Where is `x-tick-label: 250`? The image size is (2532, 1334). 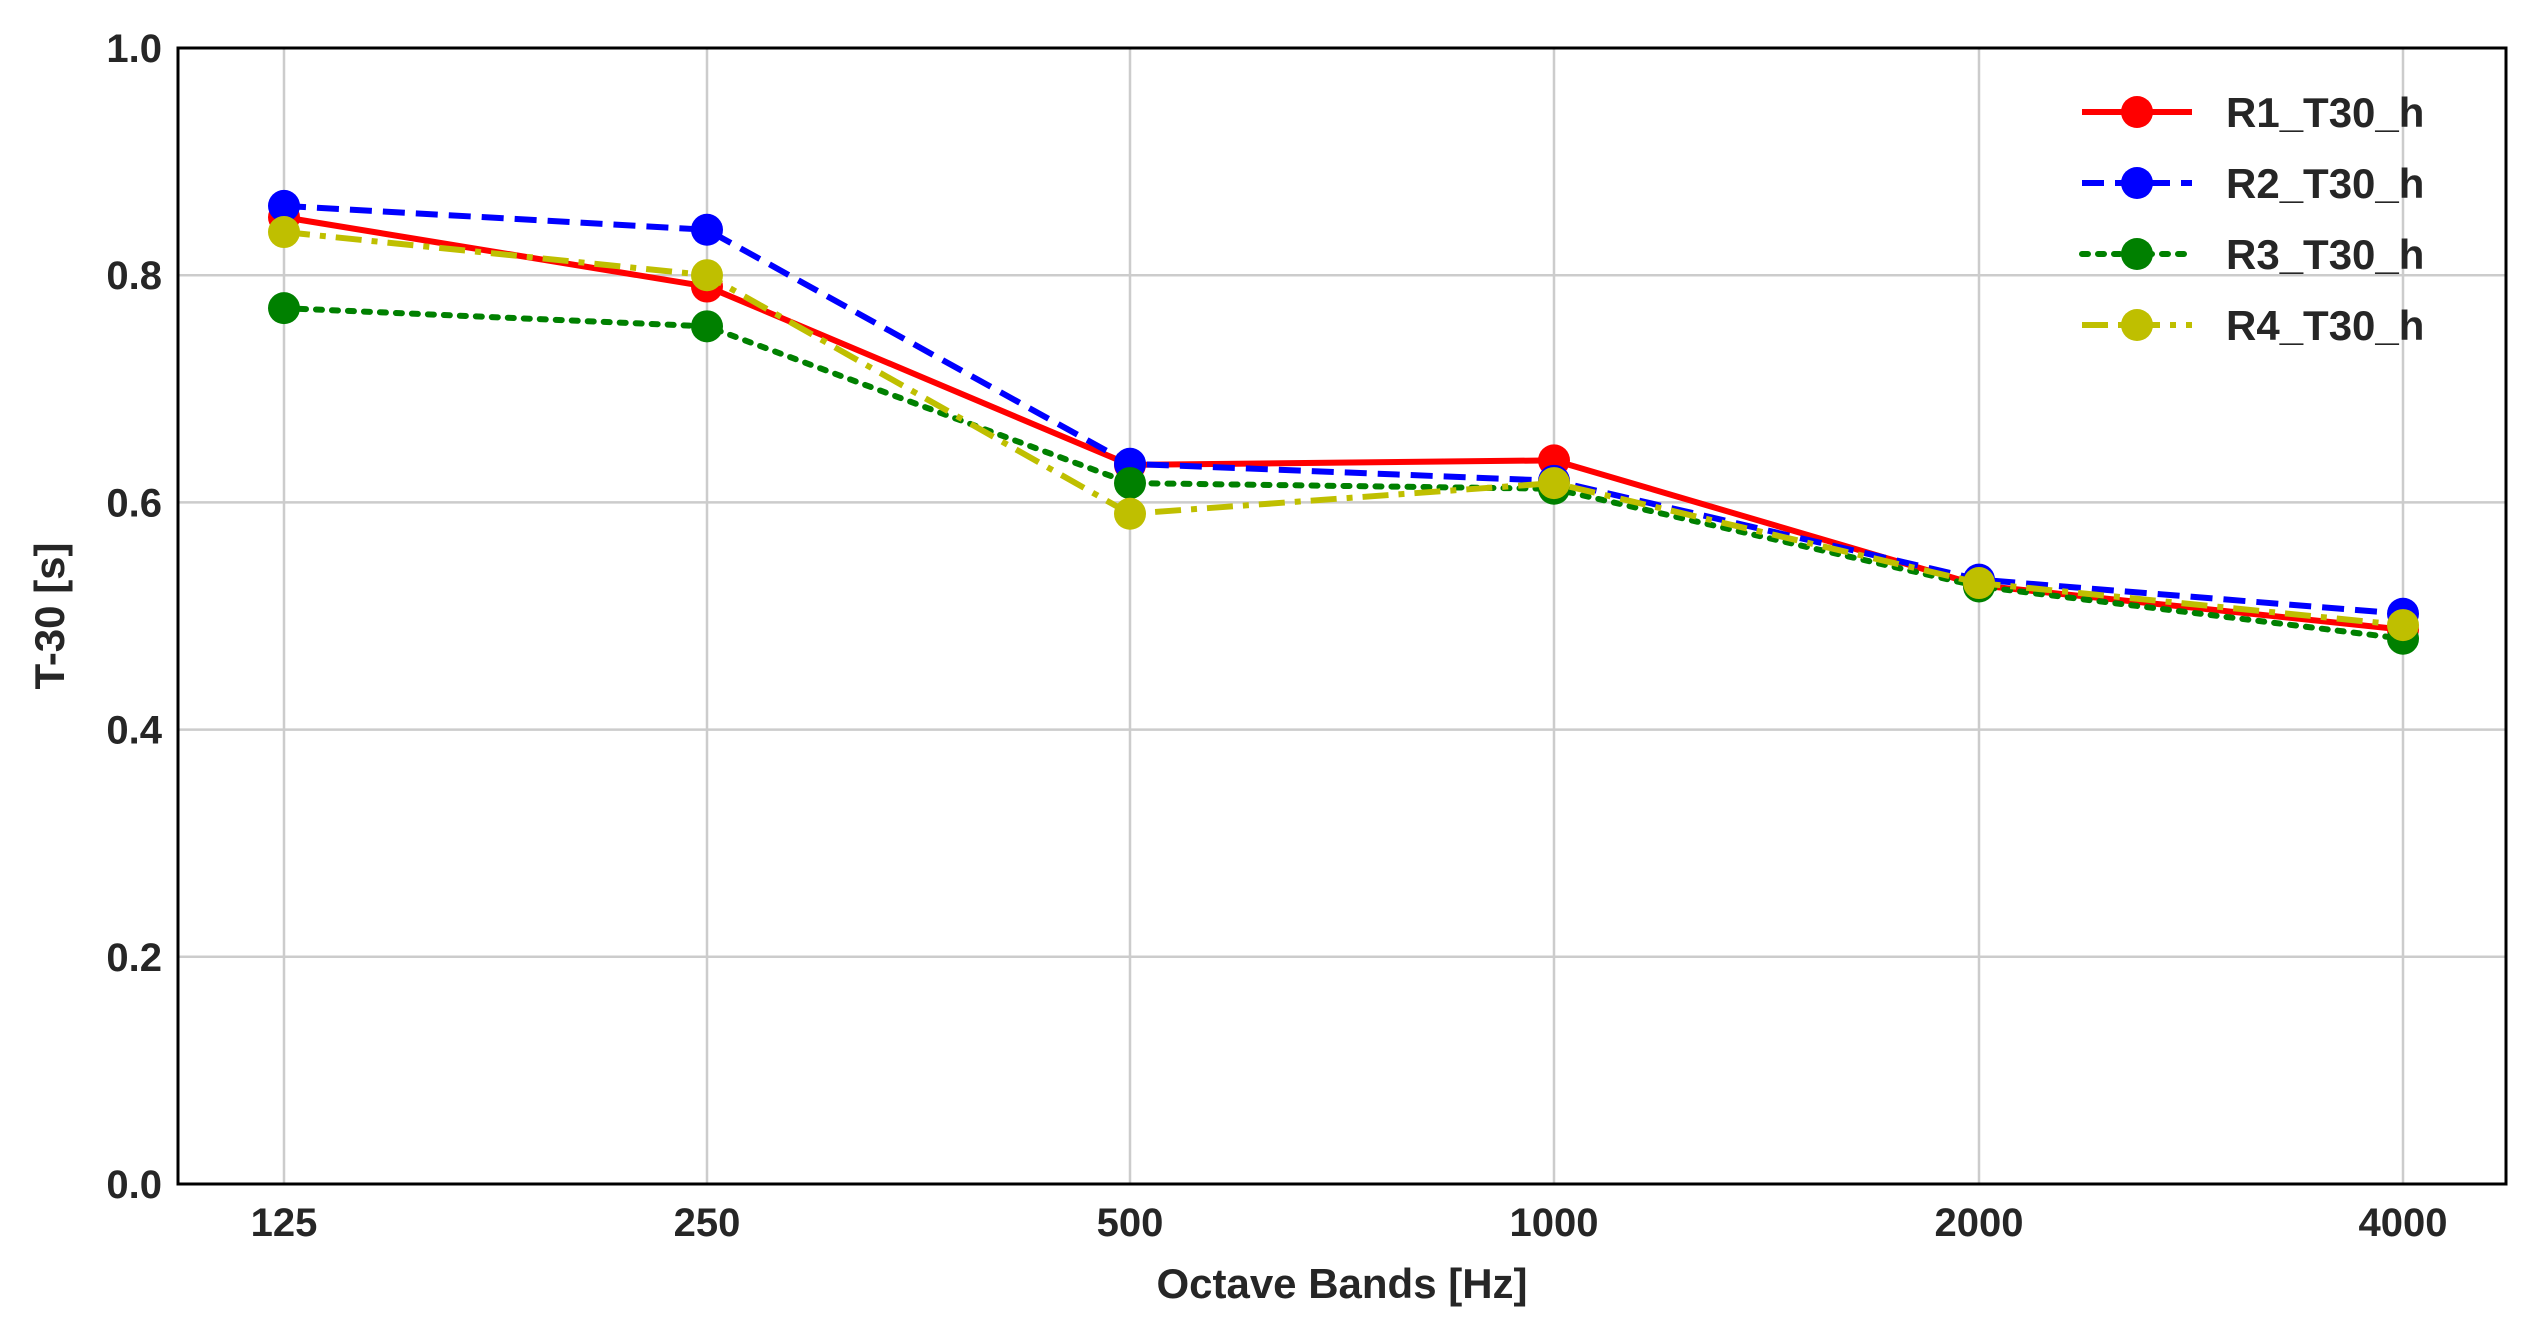 x-tick-label: 250 is located at coordinates (707, 1223).